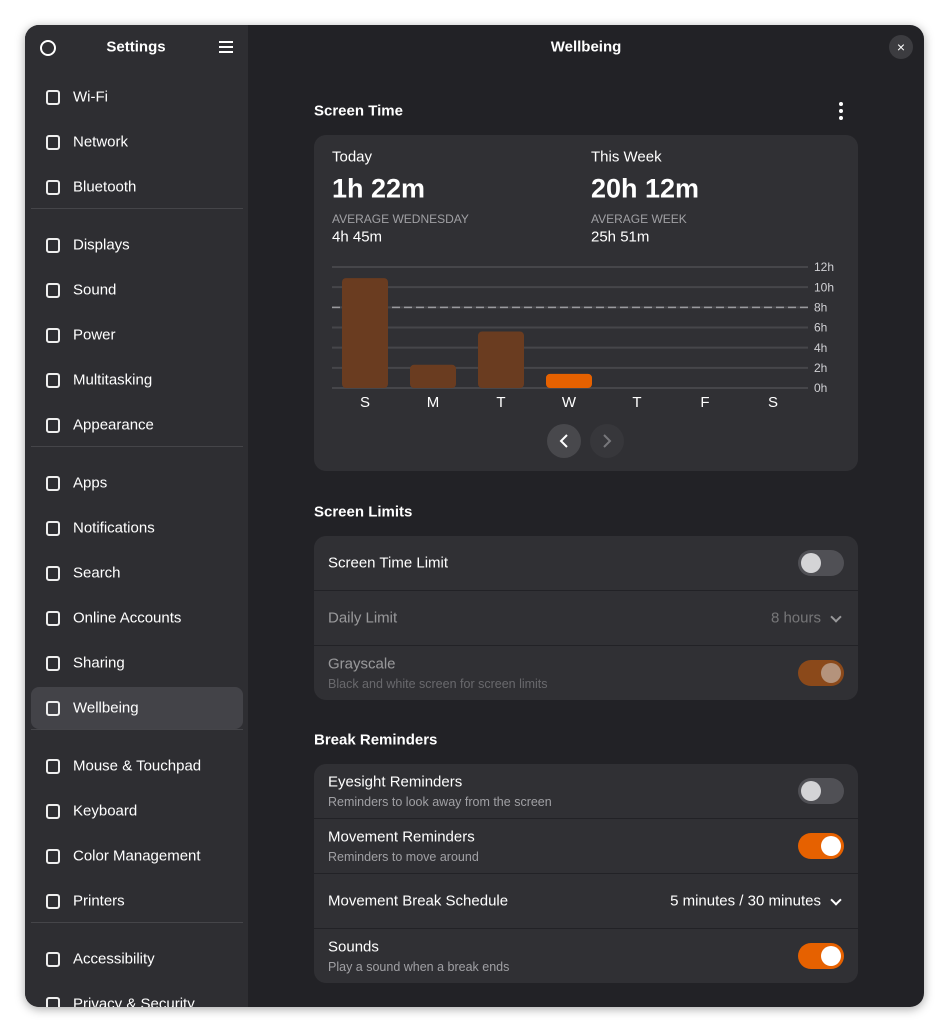 Image resolution: width=949 pixels, height=1032 pixels. I want to click on y-tick-label: 6h, so click(820, 328).